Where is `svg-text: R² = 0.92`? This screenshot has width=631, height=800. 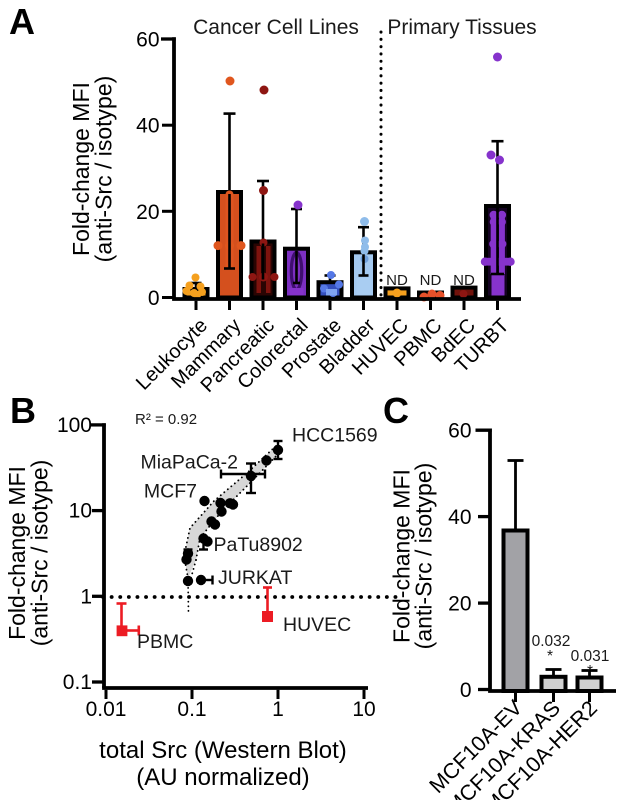 svg-text: R² = 0.92 is located at coordinates (166, 419).